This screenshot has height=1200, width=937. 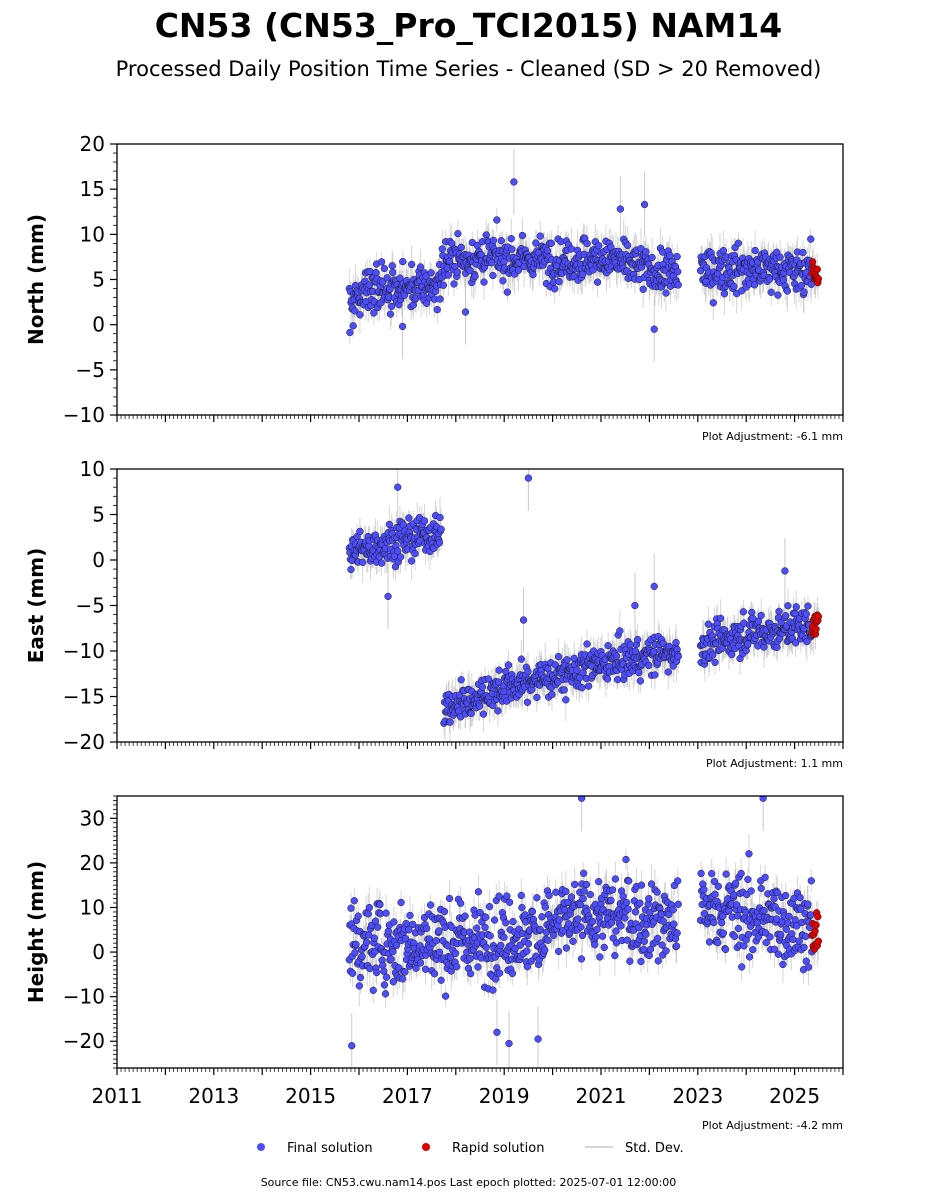 I want to click on plot-adjustment-north: Plot Adjustment: -6.1 mm, so click(x=772, y=436).